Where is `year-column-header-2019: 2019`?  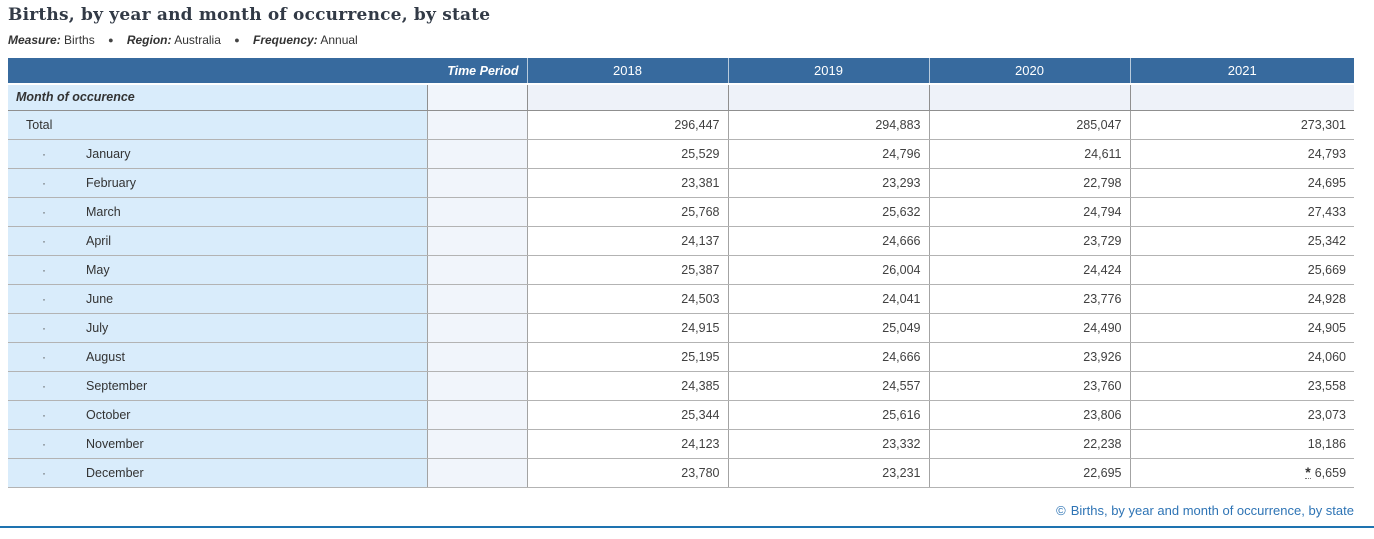
year-column-header-2019: 2019 is located at coordinates (828, 71).